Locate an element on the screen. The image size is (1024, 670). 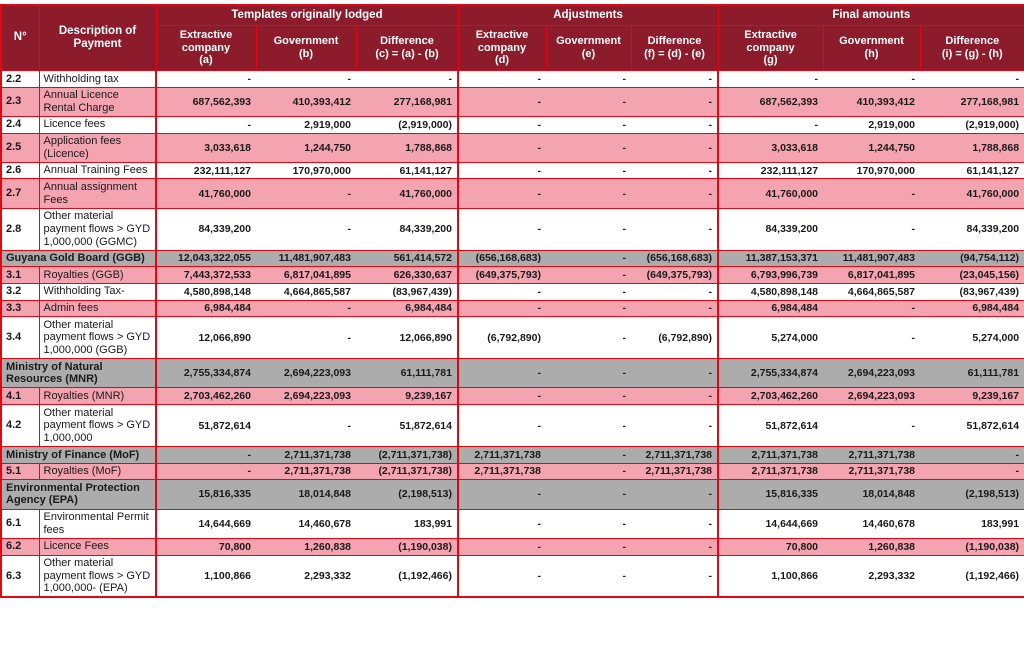
row-number-cell: 3.3 is located at coordinates (20, 308).